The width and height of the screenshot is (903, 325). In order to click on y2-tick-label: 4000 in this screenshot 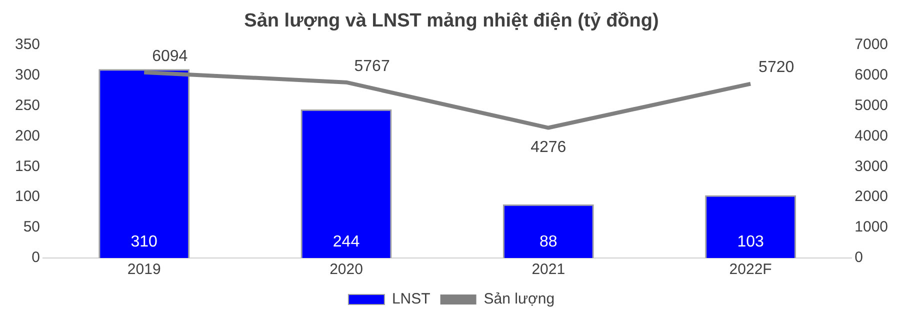, I will do `click(871, 135)`.